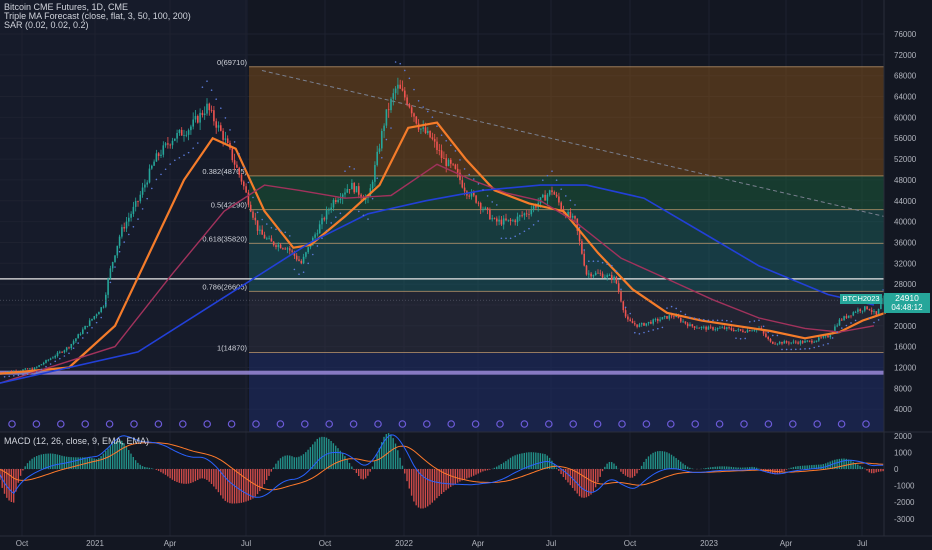 This screenshot has height=550, width=932. Describe the element at coordinates (224, 238) in the screenshot. I see `fib-label: 0.618(35820)` at that location.